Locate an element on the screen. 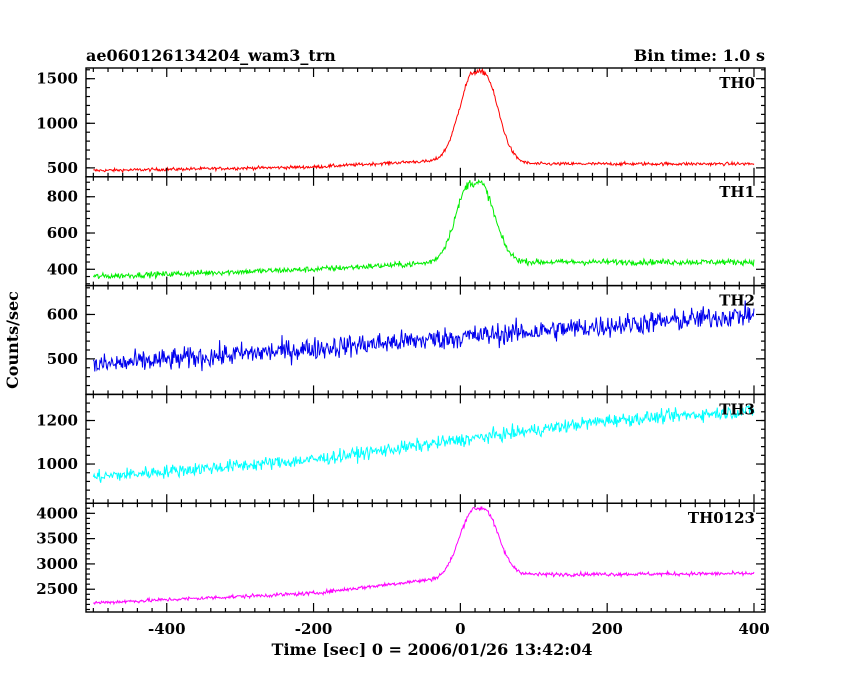 This screenshot has height=680, width=850. panel-th3: 1000 1200 TH3 is located at coordinates (401, 448).